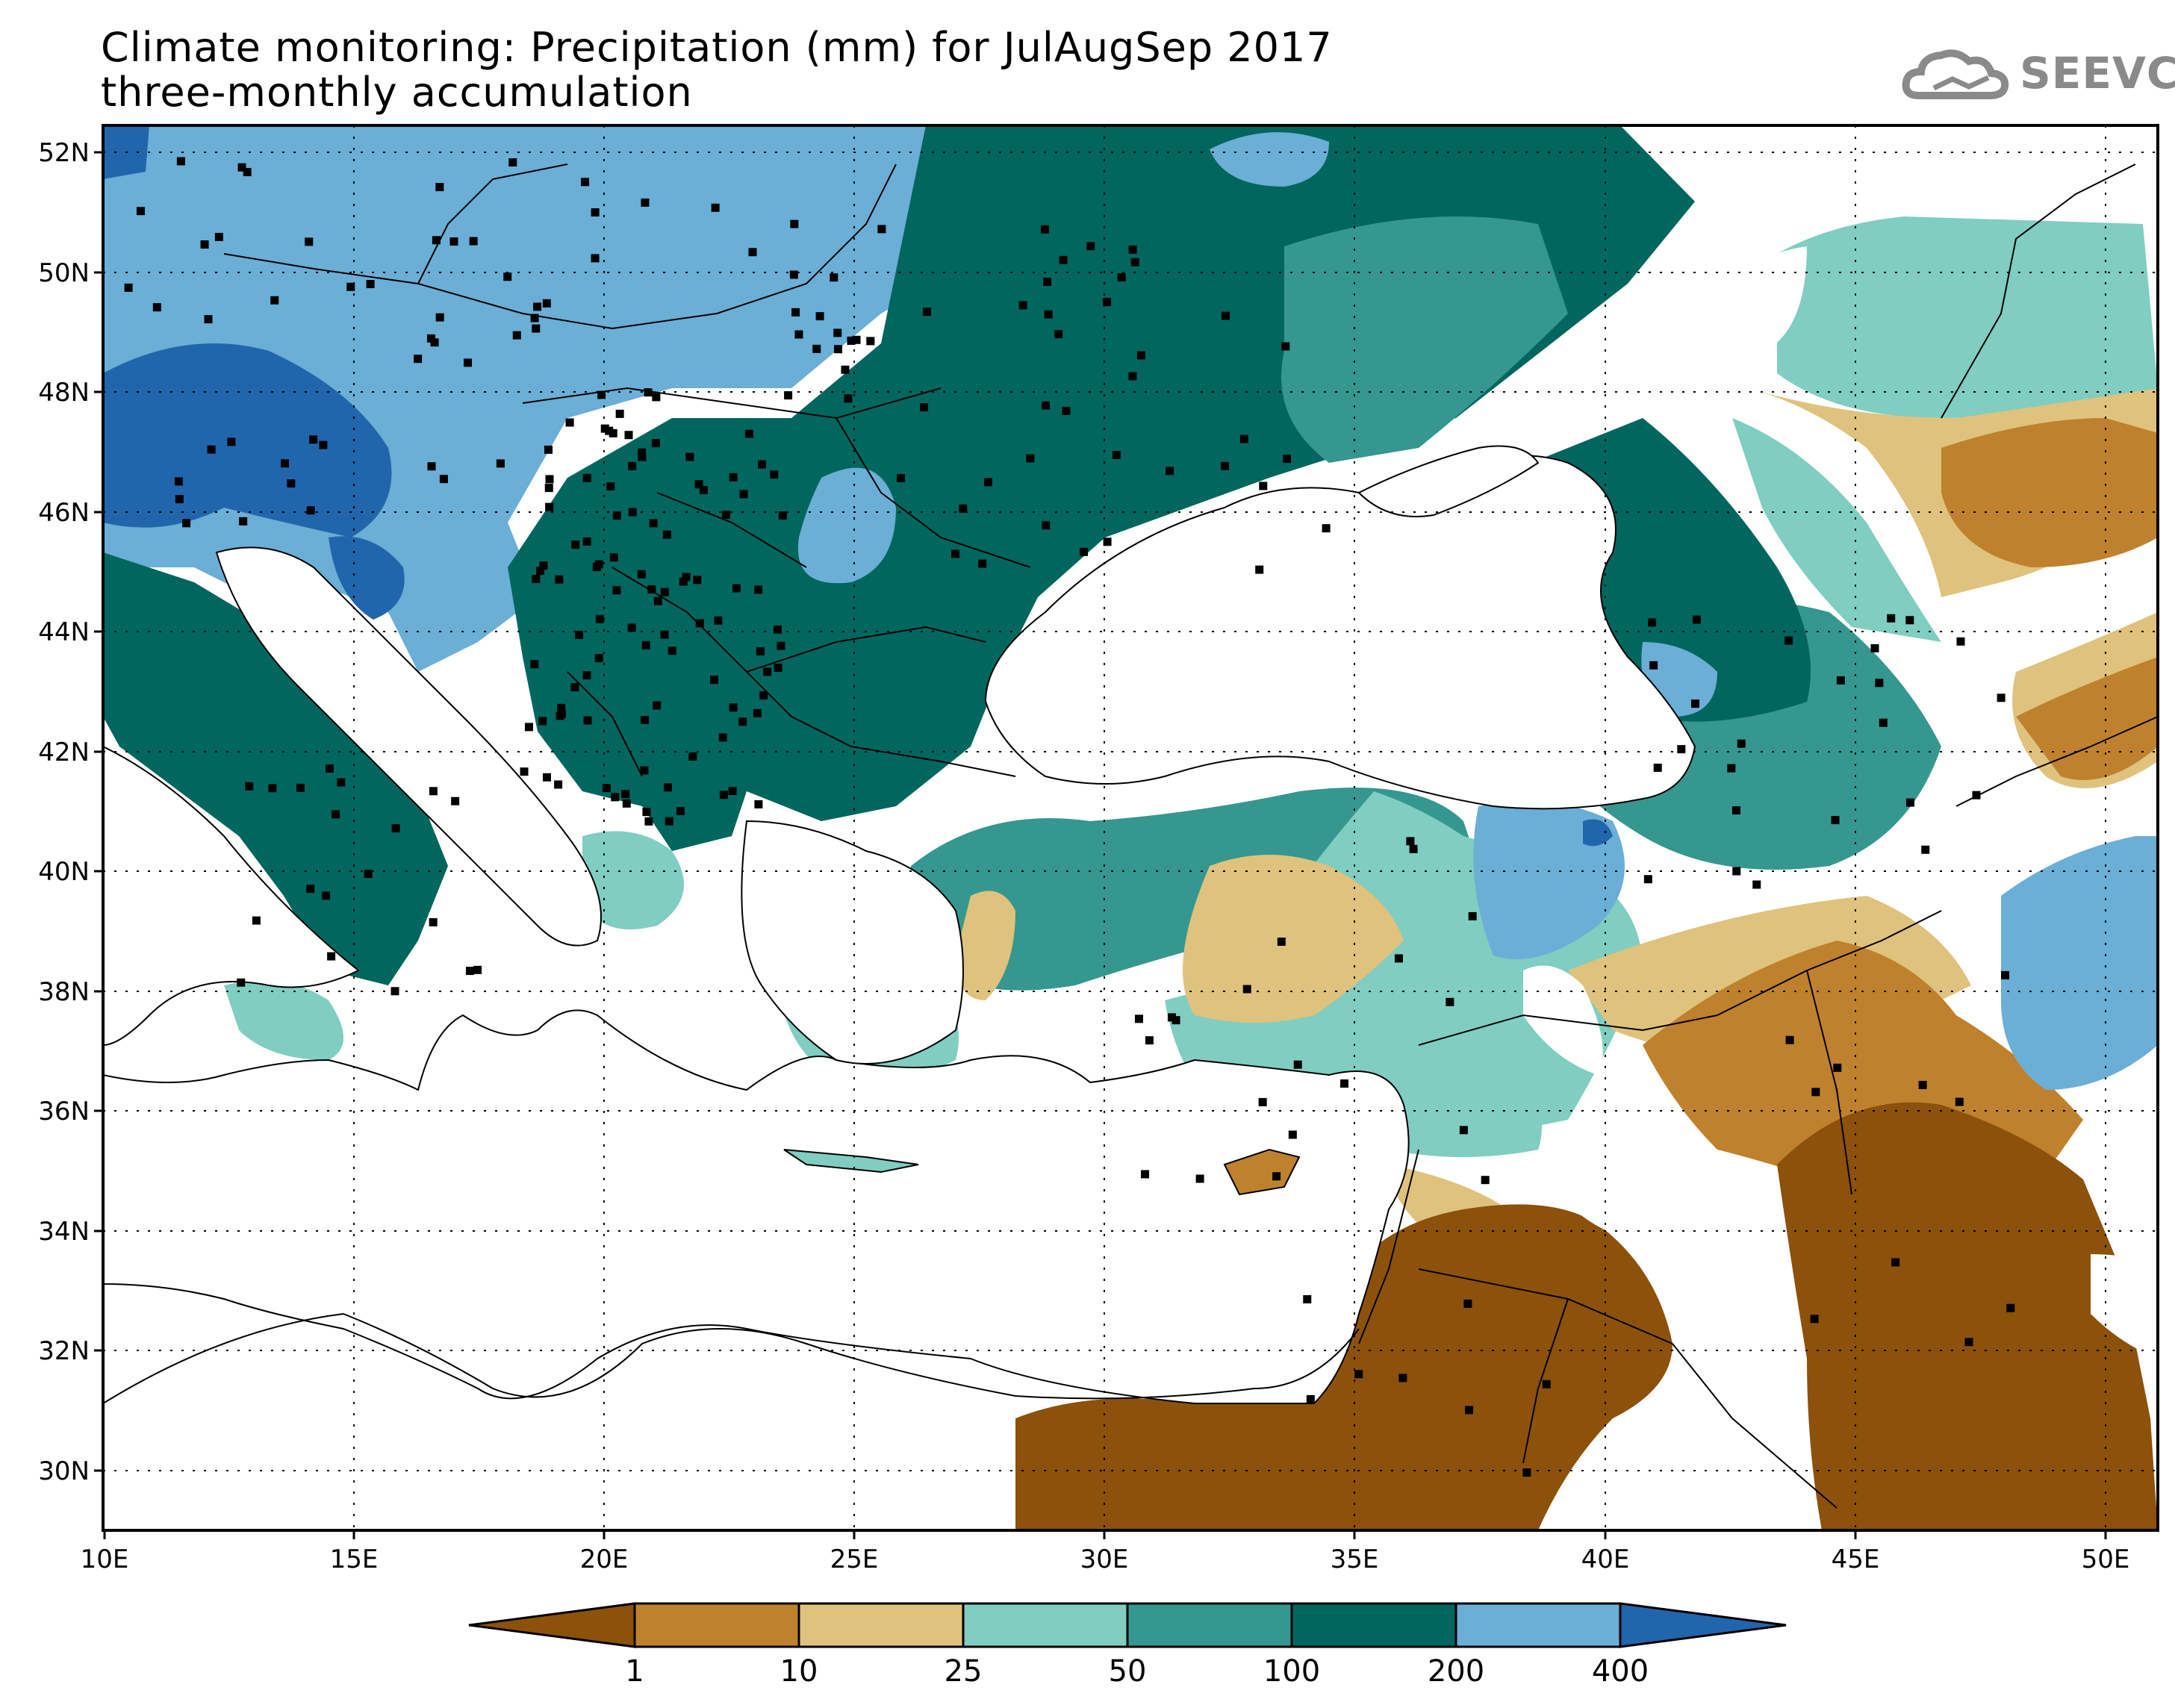 Image resolution: width=2175 pixels, height=1708 pixels. What do you see at coordinates (1815, 866) in the screenshot?
I see `precip-zone-blue-east` at bounding box center [1815, 866].